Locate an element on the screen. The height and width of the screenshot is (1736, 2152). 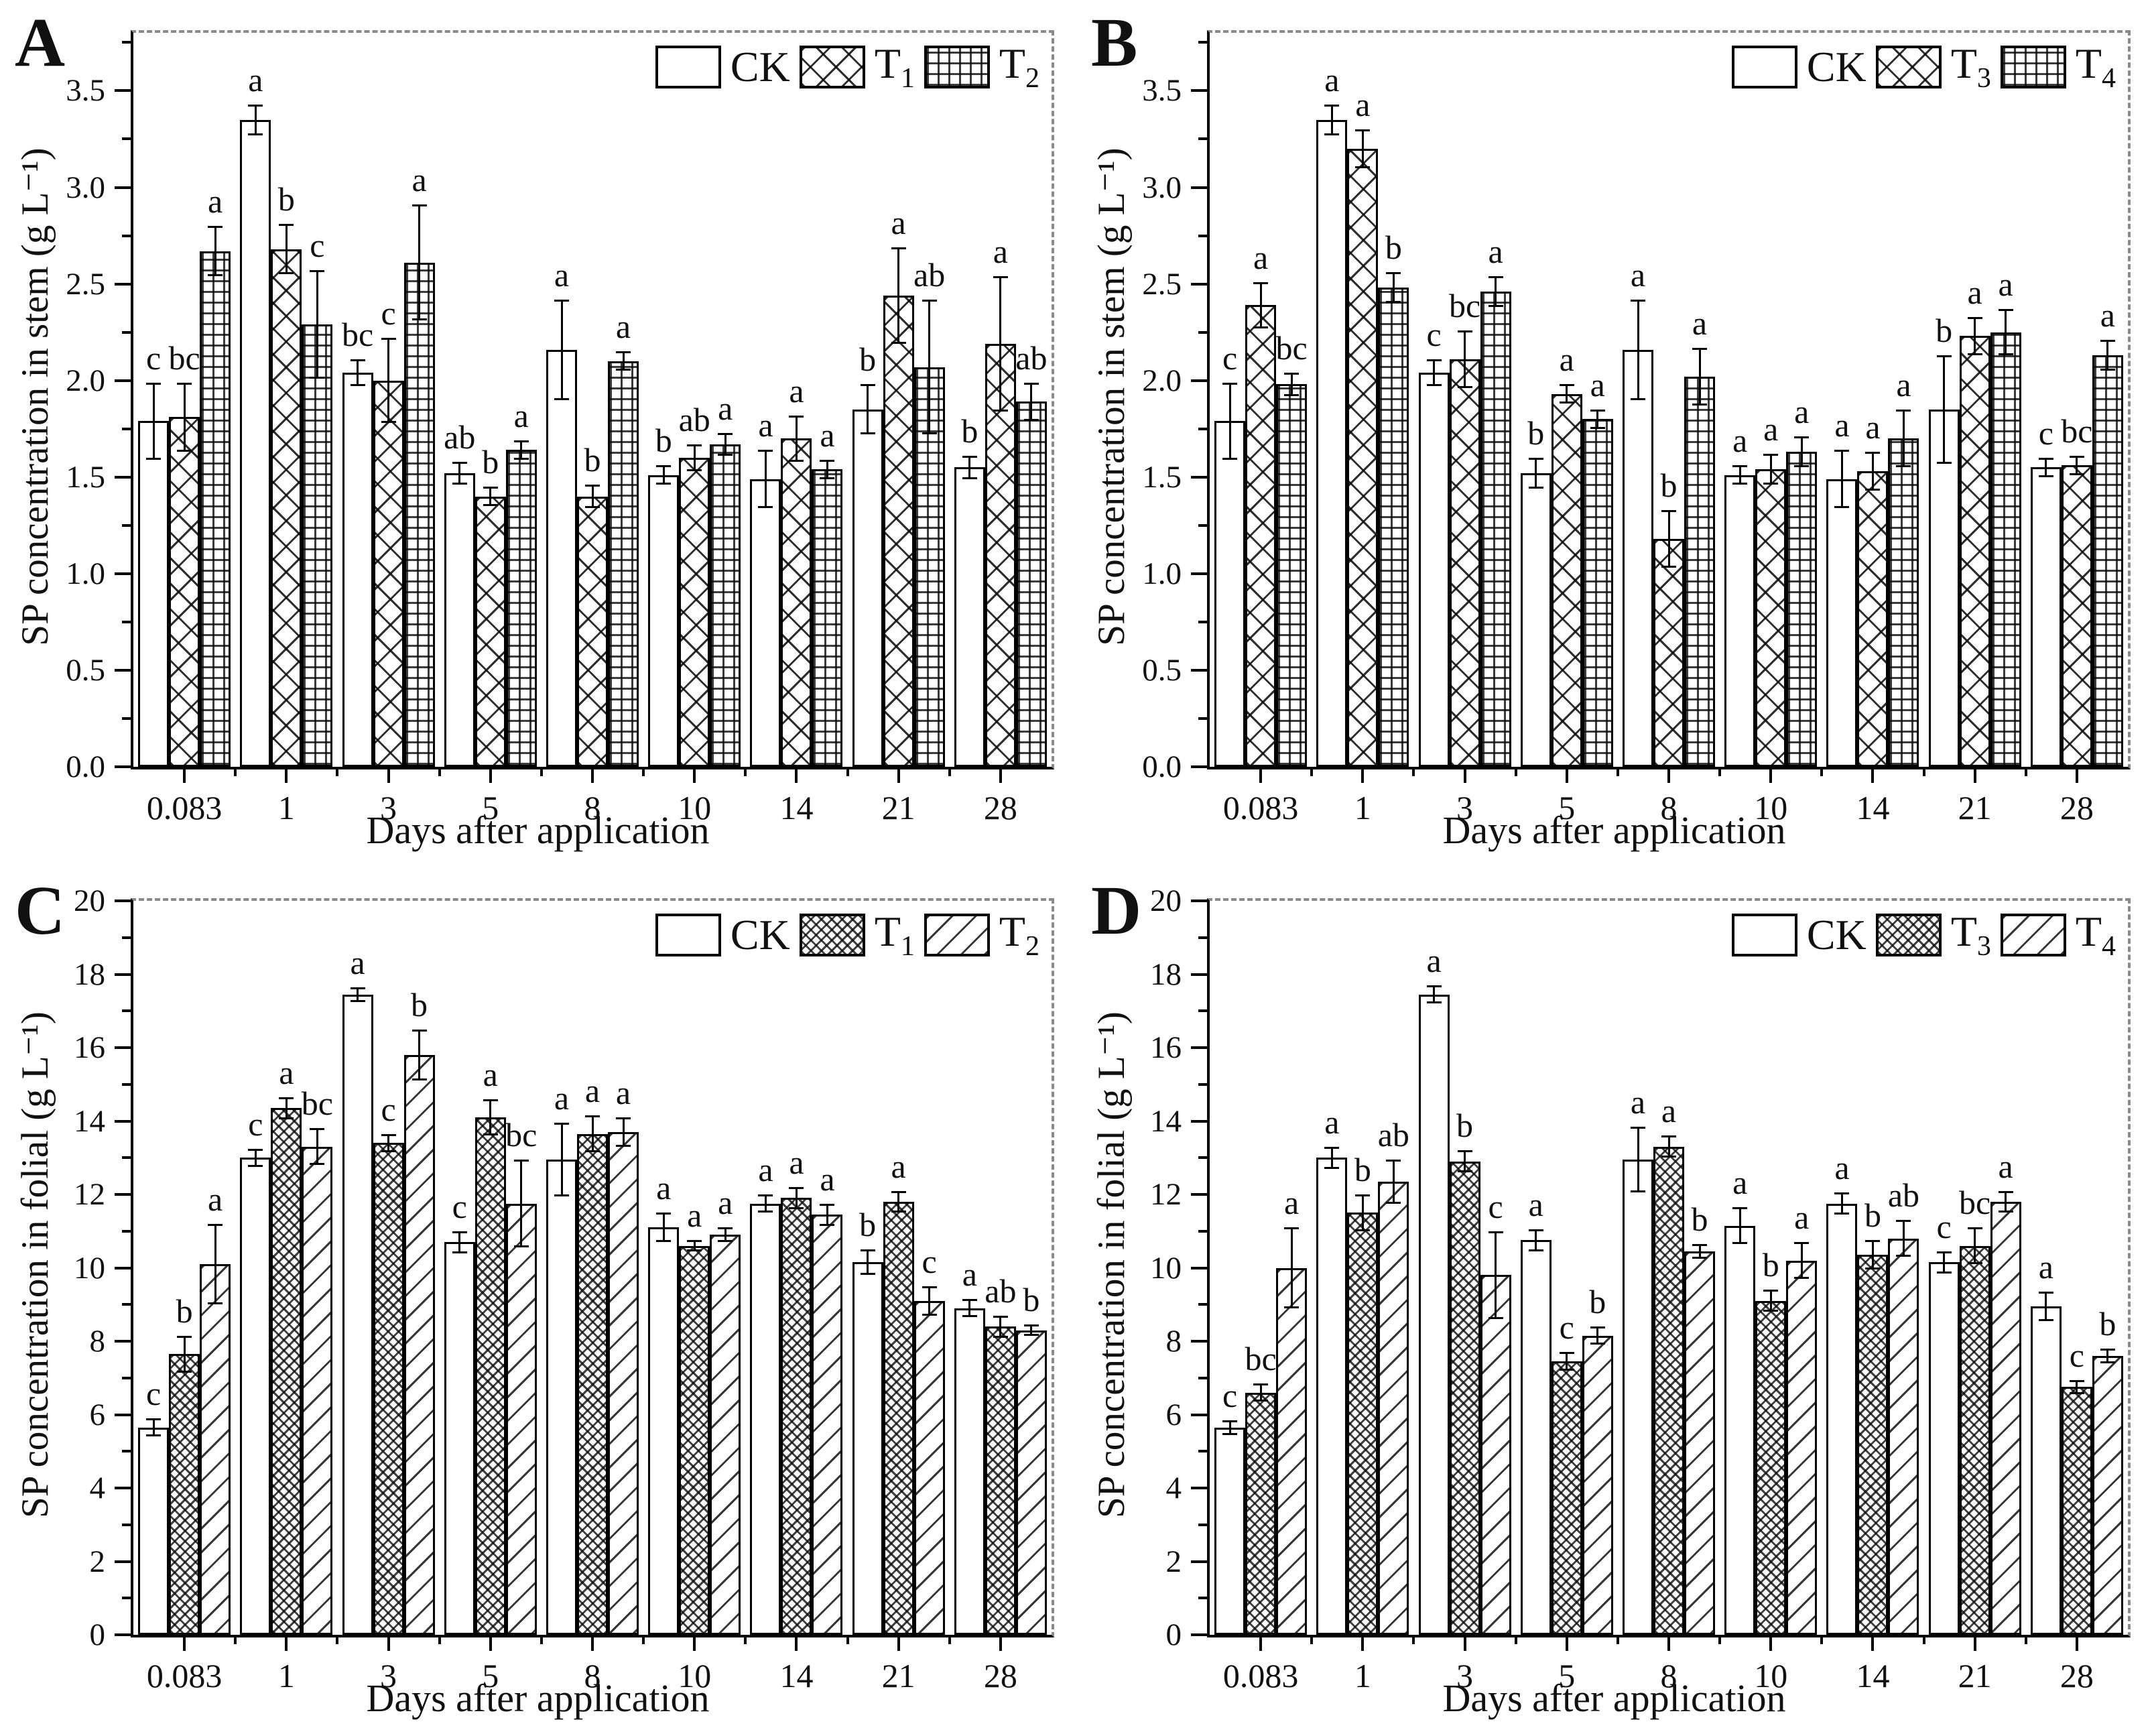
legend-swatch-t2 is located at coordinates (957, 67).